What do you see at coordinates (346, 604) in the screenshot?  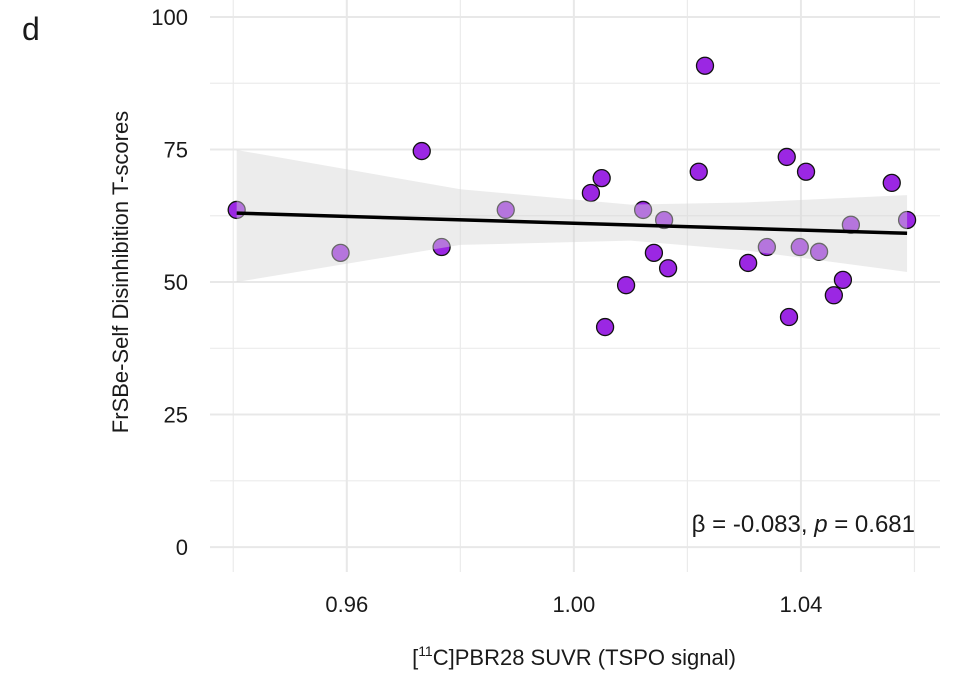 I see `x-tick-label: 0.96` at bounding box center [346, 604].